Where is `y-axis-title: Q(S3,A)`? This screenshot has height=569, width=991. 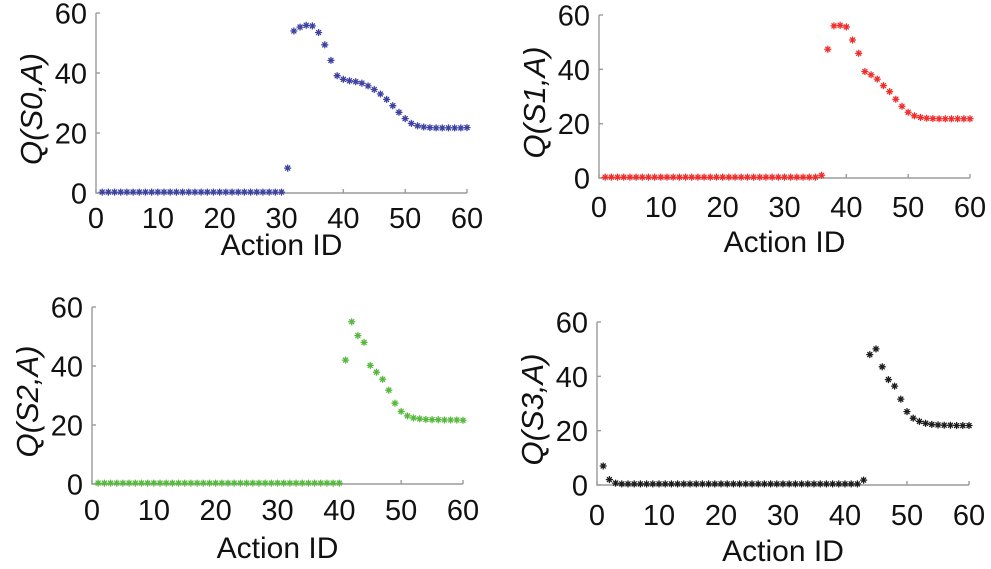 y-axis-title: Q(S3,A) is located at coordinates (532, 410).